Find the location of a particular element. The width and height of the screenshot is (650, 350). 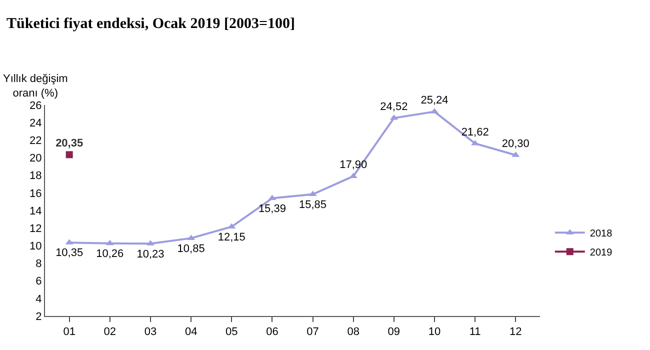

y-tick-label: 26 is located at coordinates (36, 106).